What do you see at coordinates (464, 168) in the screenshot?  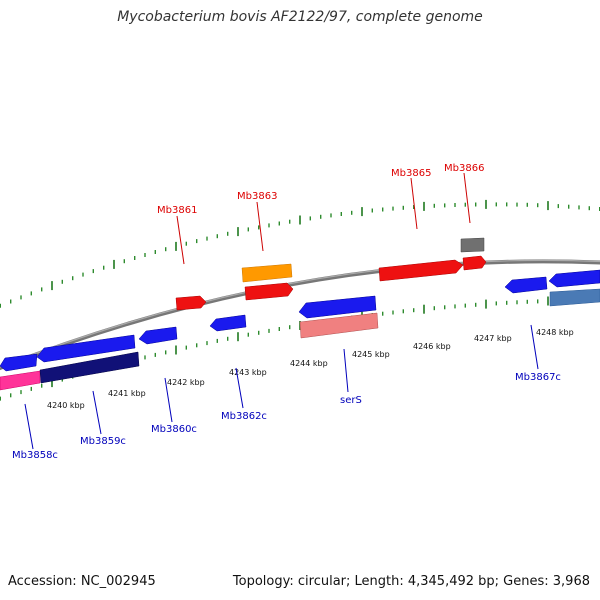 I see `gene-label-mb3866: Mb3866` at bounding box center [464, 168].